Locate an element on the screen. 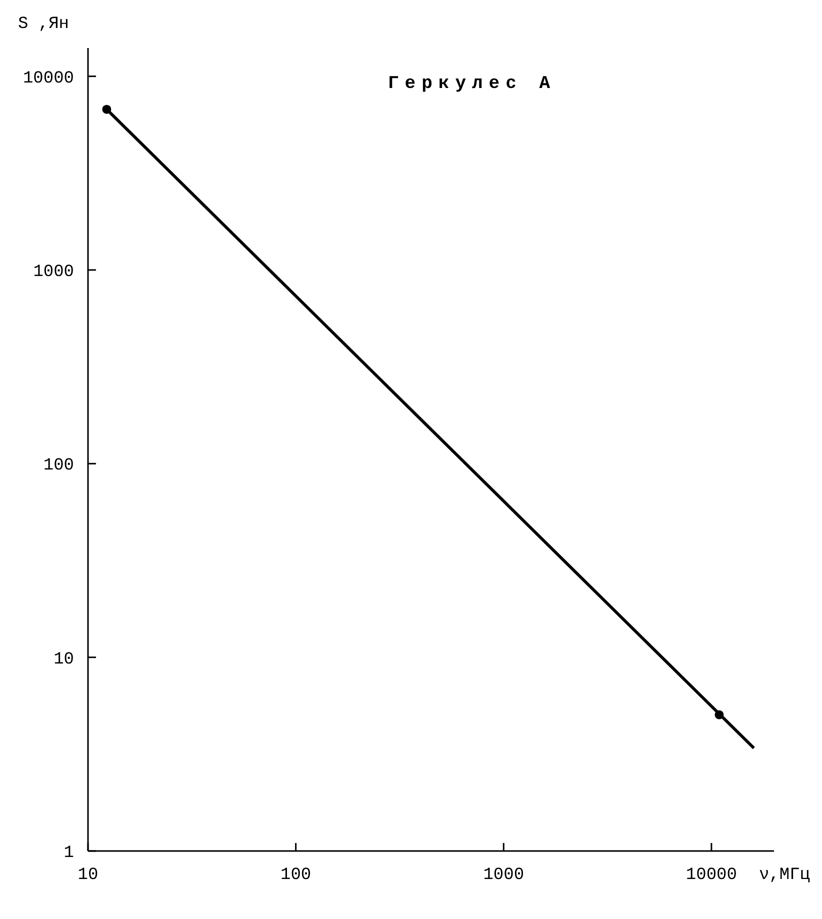 Image resolution: width=822 pixels, height=919 pixels. y-tick-label: 1000 is located at coordinates (53, 272).